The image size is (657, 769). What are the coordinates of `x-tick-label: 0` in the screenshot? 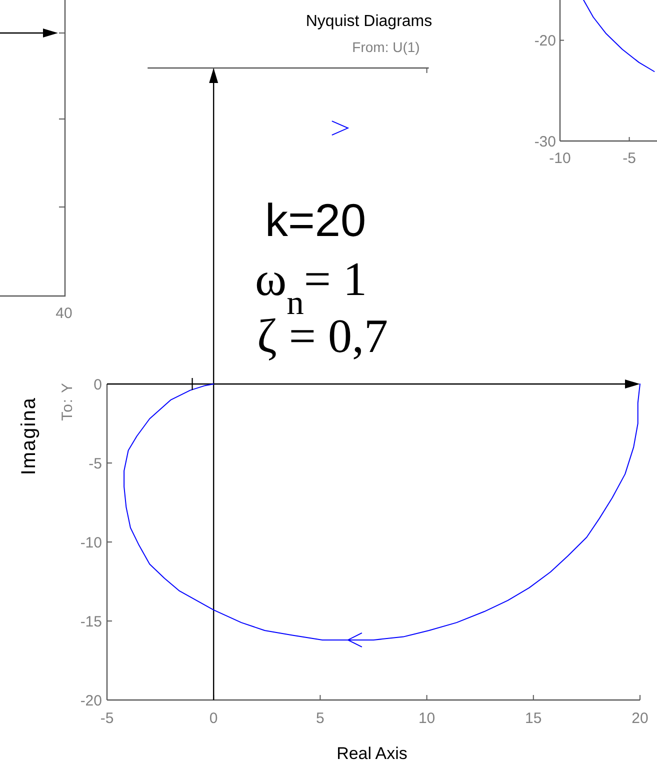 It's located at (213, 718).